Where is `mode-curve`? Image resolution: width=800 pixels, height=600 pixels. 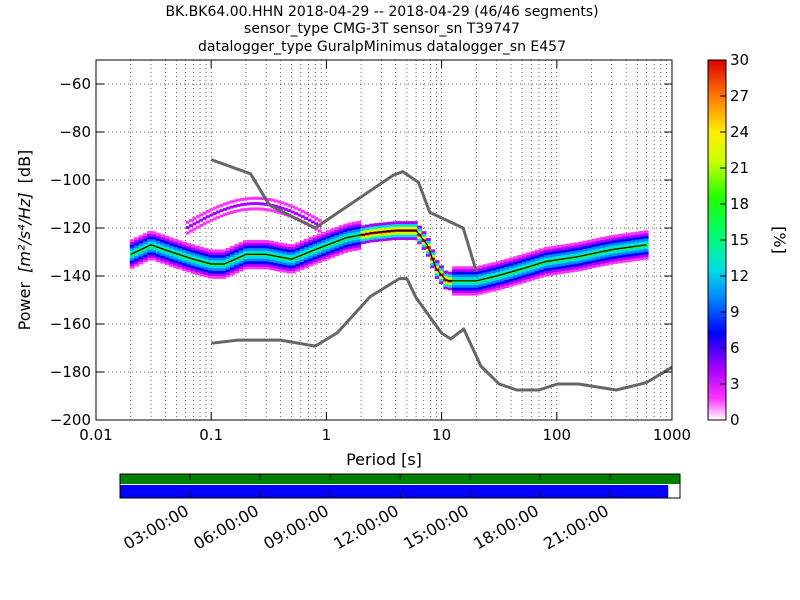 mode-curve is located at coordinates (388, 255).